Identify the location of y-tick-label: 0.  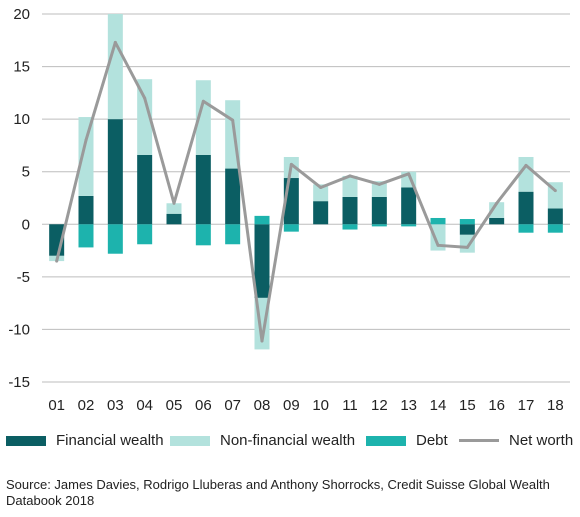
(26, 224).